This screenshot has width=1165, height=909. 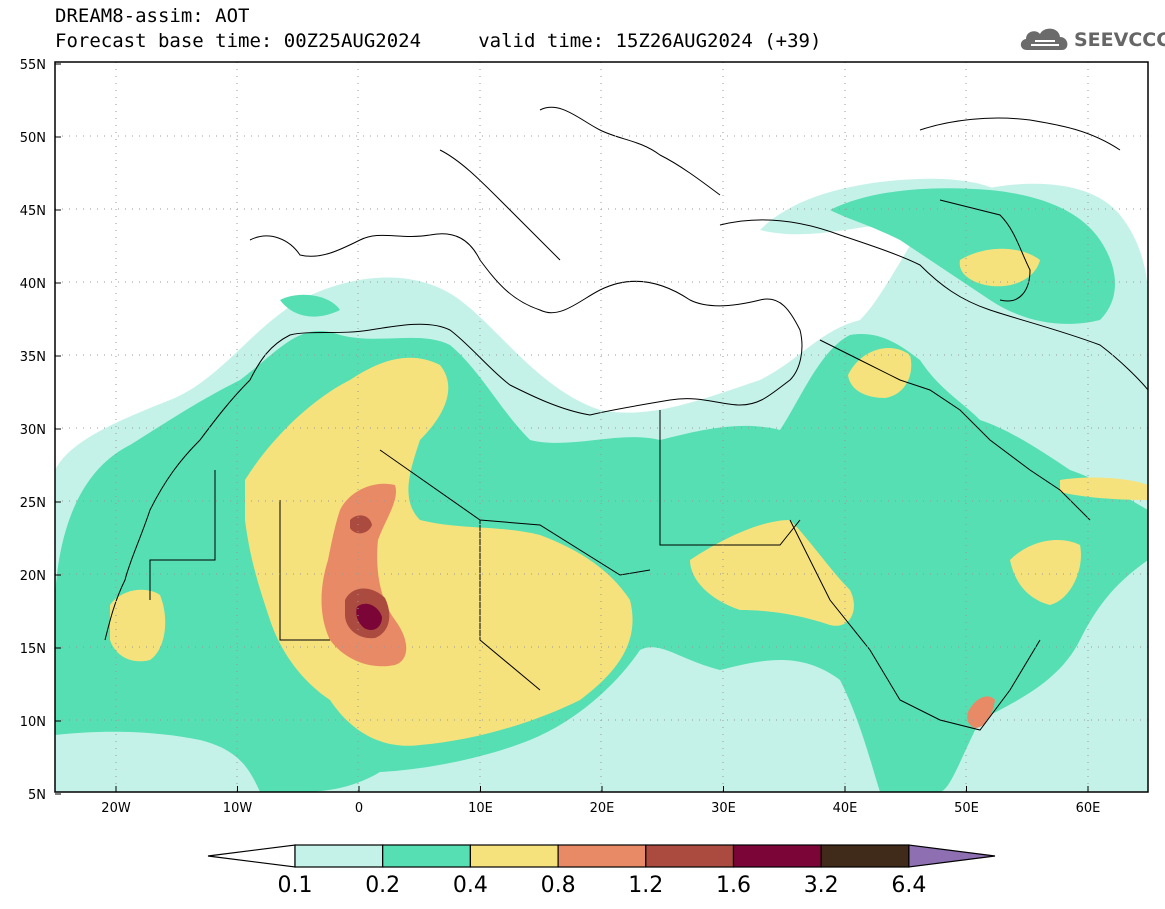 I want to click on aot-colorbar-labels: 0.1 0.2 0.4 0.8 1.2 1.6 3.2 6.4, so click(x=602, y=885).